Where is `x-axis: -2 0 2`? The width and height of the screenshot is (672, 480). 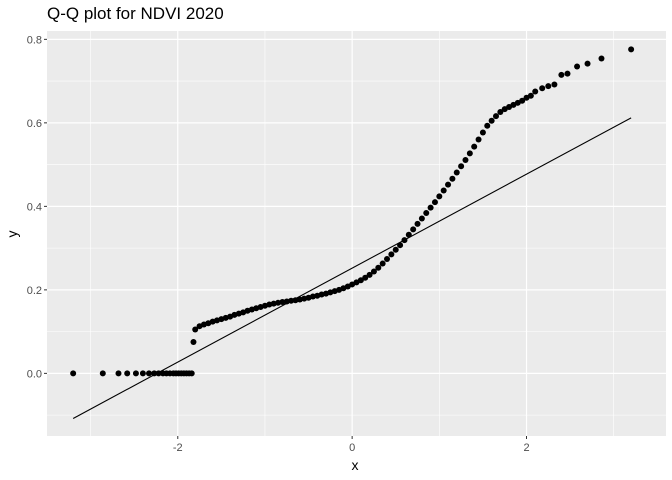
x-axis: -2 0 2 is located at coordinates (351, 445).